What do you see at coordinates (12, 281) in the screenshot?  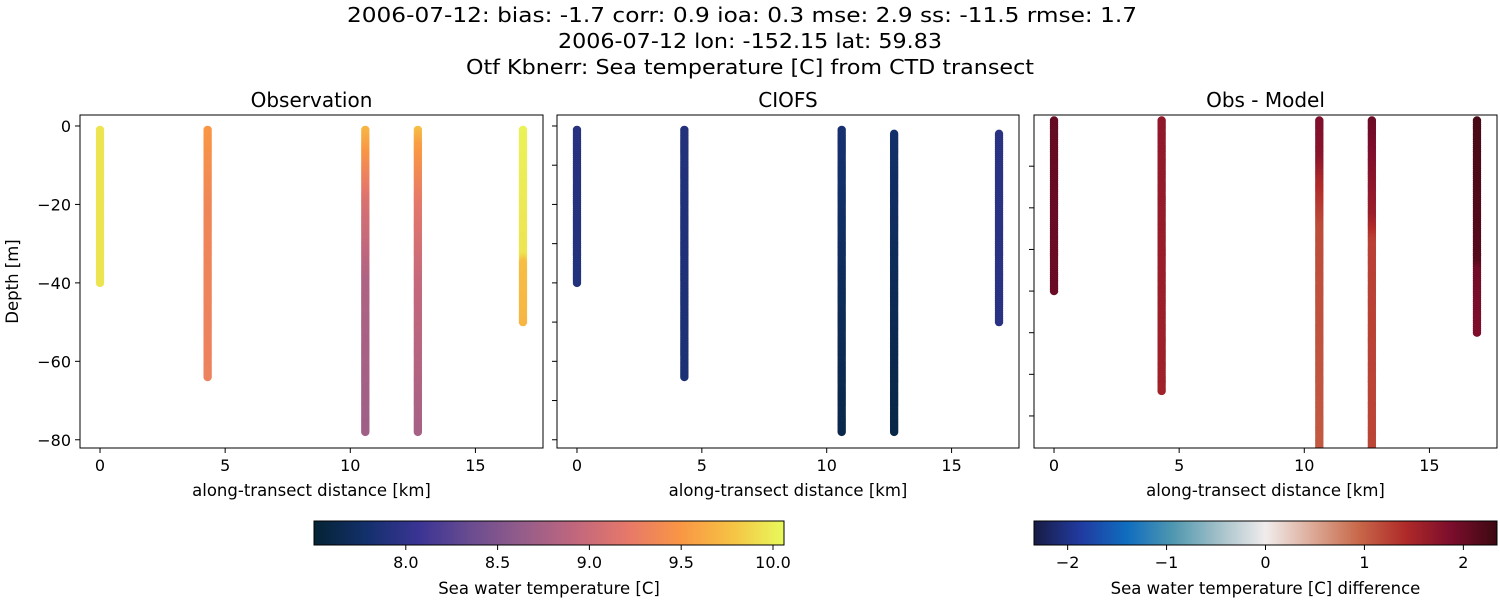 I see `y-axis-label: Depth [m]` at bounding box center [12, 281].